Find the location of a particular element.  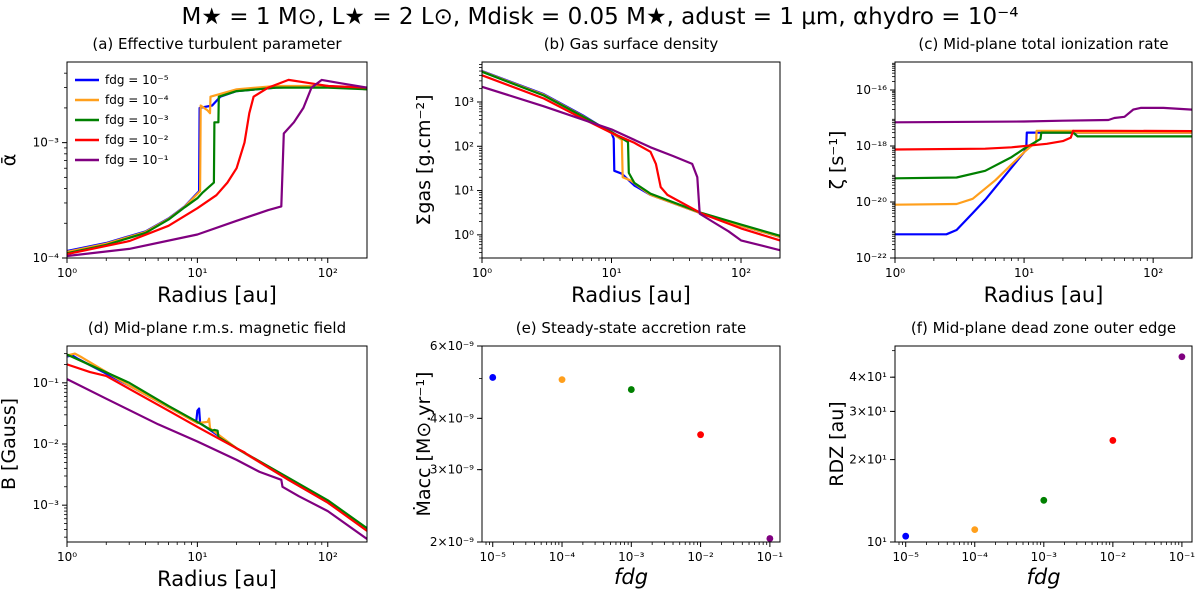

panel-c-xlabel: Radius [au] is located at coordinates (1044, 295).